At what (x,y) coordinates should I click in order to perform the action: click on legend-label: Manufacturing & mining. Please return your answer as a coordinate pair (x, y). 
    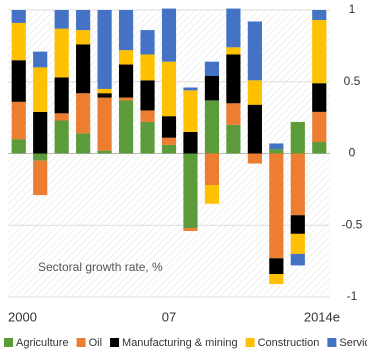
    Looking at the image, I should click on (180, 343).